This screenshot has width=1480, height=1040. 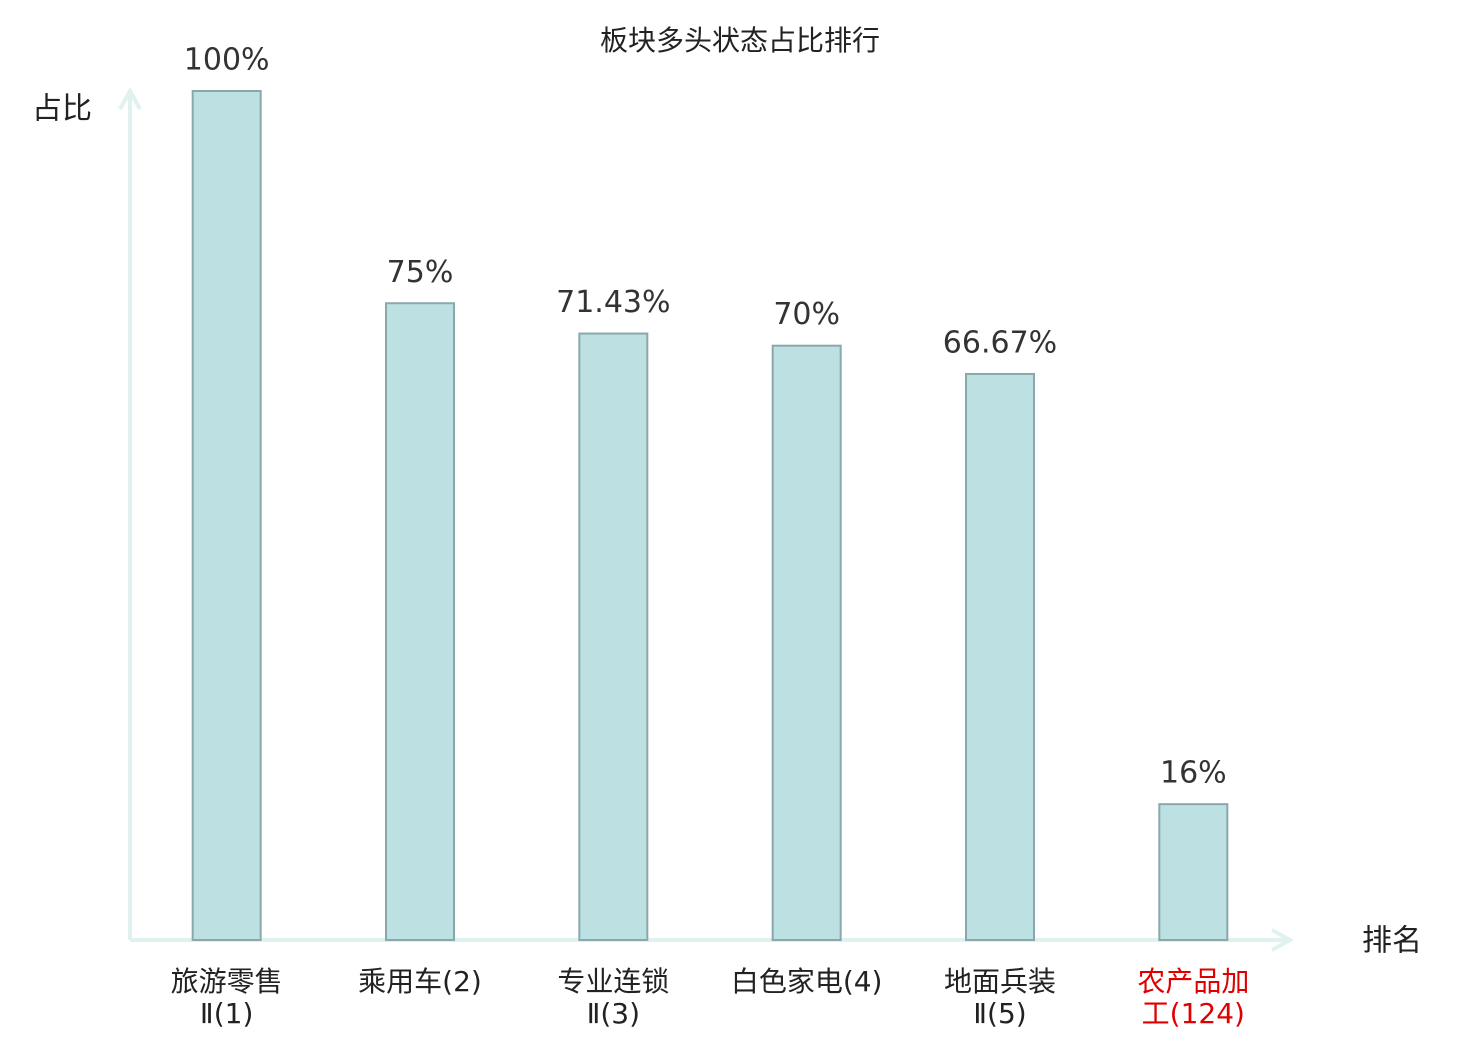 I want to click on y-axis-arrow, so click(x=130, y=98).